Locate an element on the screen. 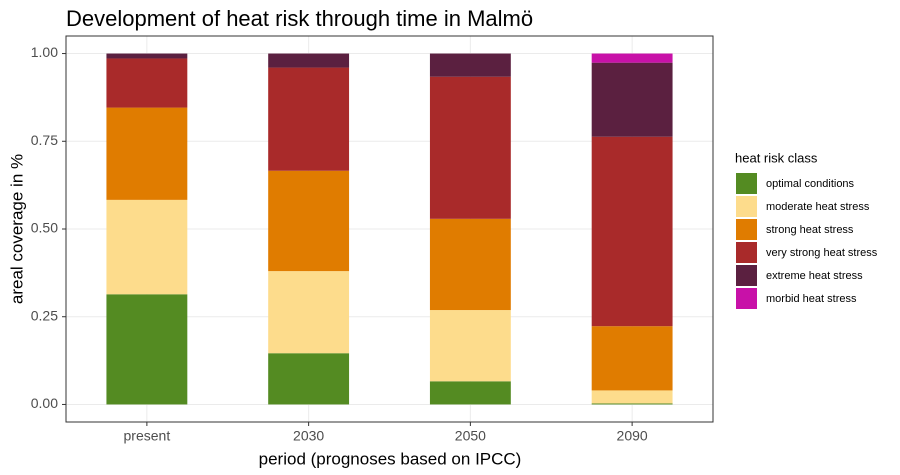 Image resolution: width=900 pixels, height=475 pixels. x-tick-label: 2050 is located at coordinates (470, 436).